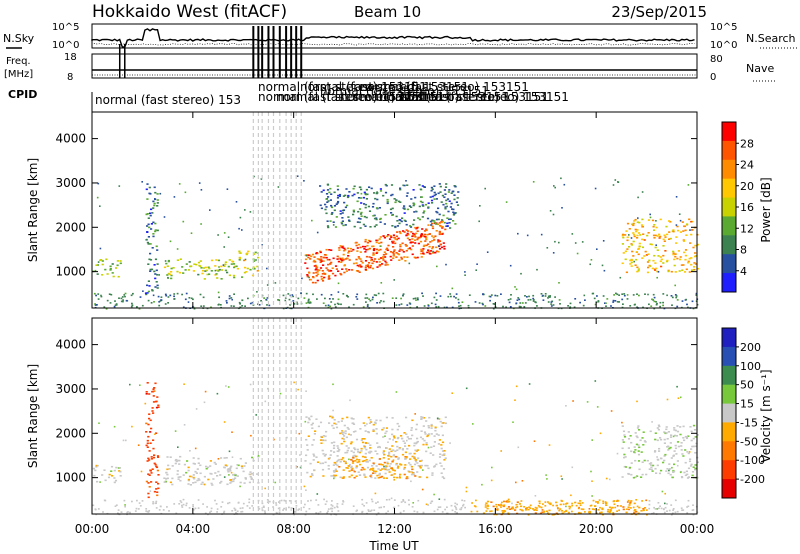 This screenshot has width=800, height=554. What do you see at coordinates (760, 68) in the screenshot?
I see `nave-label: Nave` at bounding box center [760, 68].